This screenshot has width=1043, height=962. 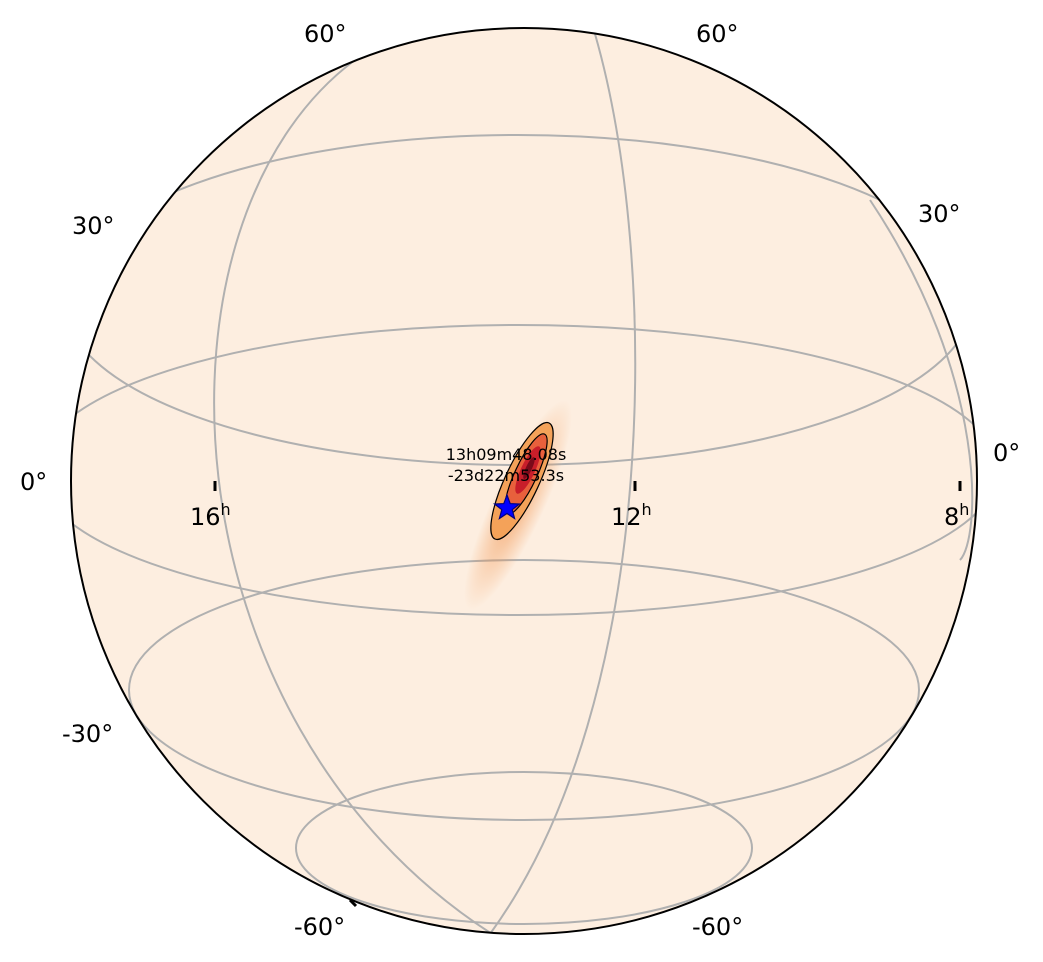 What do you see at coordinates (529, 468) in the screenshot?
I see `contour-peak` at bounding box center [529, 468].